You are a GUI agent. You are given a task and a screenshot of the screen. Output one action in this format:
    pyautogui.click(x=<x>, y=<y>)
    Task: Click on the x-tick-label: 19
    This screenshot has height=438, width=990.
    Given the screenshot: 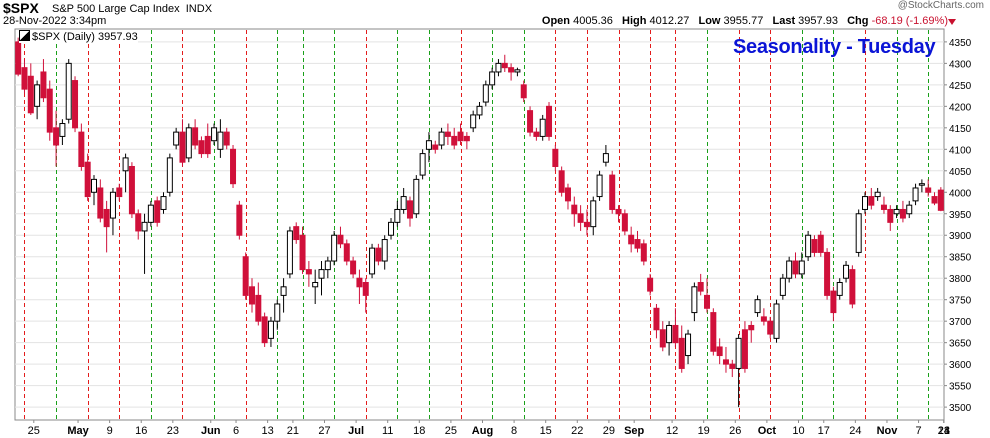 What is the action you would take?
    pyautogui.click(x=704, y=431)
    